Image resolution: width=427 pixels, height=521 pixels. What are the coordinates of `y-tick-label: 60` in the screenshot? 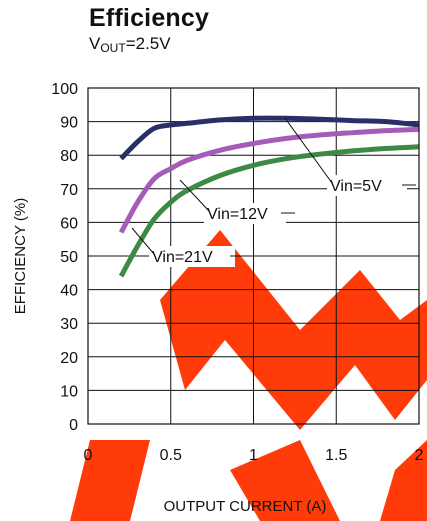 It's located at (69, 223).